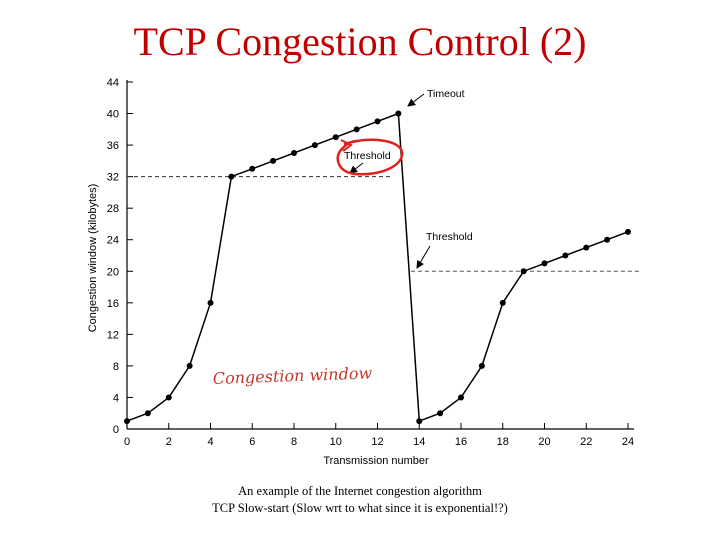  I want to click on y-tick-label: 44, so click(113, 83).